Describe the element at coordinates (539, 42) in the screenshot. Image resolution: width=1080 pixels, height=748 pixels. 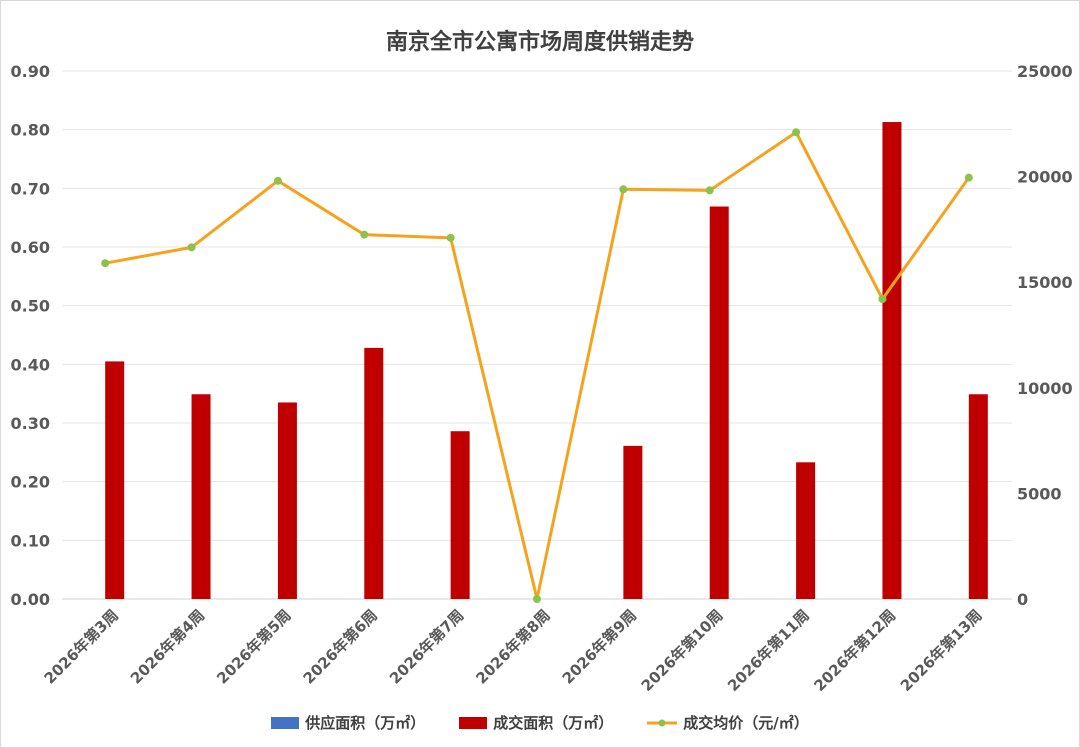
I see `chart-title: 南京全市公寓市场周度供销走势` at that location.